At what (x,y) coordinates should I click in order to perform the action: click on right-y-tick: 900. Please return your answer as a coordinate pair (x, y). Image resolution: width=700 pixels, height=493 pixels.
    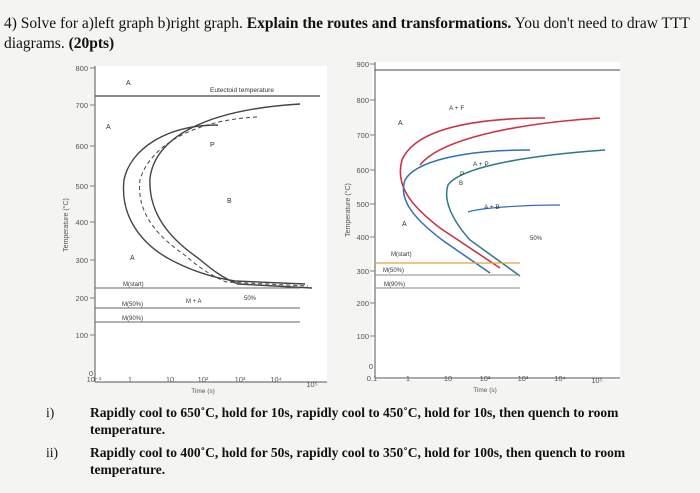
    Looking at the image, I should click on (362, 64).